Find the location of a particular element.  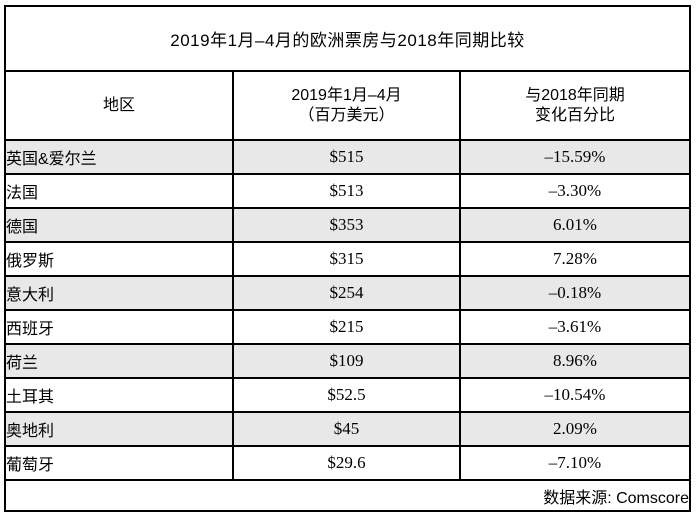

box-office-cell: $45 is located at coordinates (346, 429).